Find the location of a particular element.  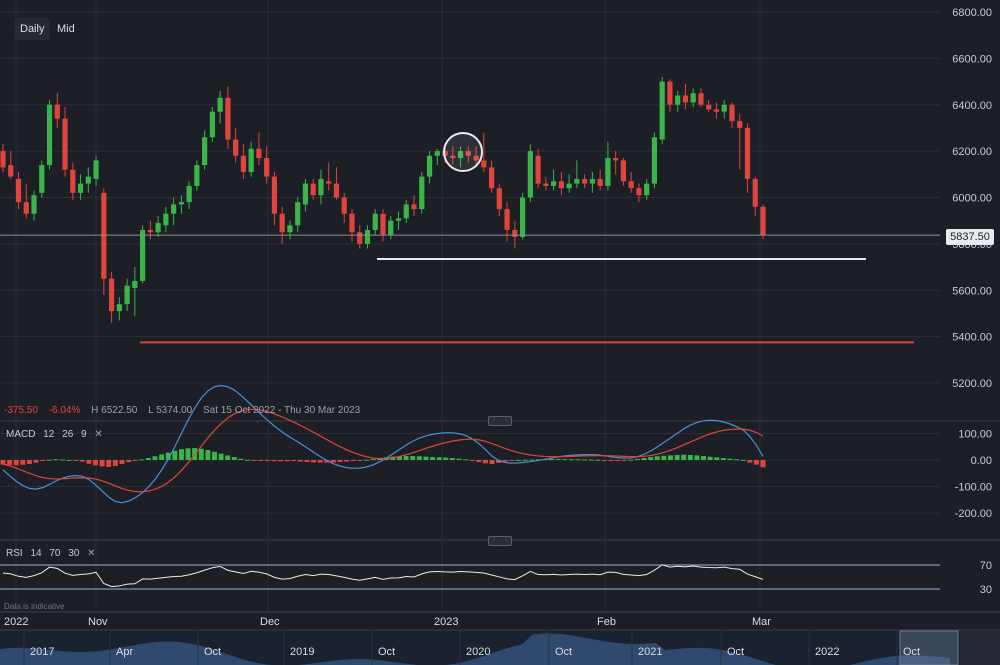

pane-resize-handle-macd is located at coordinates (500, 421).